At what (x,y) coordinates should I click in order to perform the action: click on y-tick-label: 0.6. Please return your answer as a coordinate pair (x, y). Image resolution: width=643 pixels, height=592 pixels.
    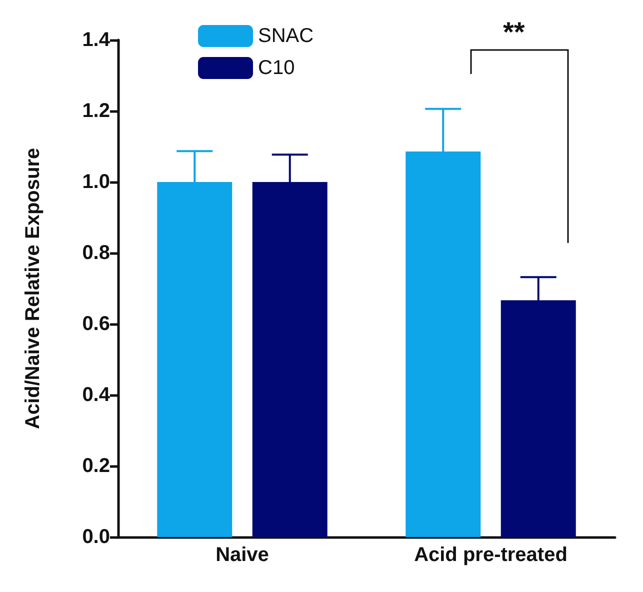
    Looking at the image, I should click on (96, 324).